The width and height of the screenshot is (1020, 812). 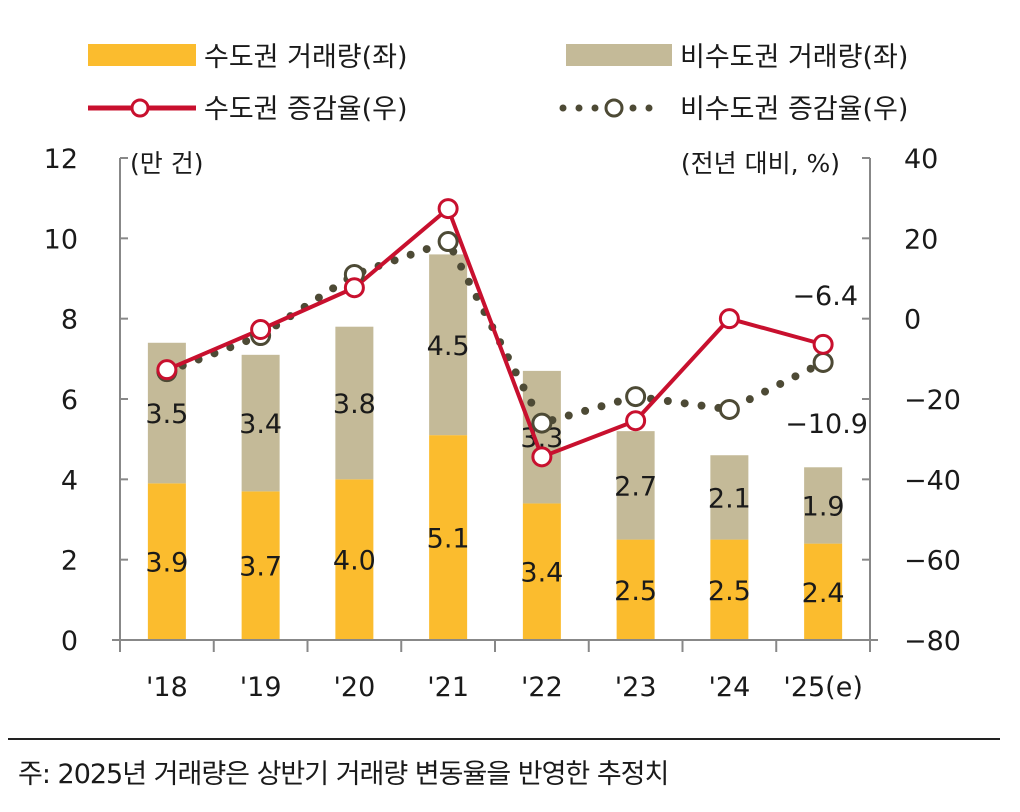 I want to click on data-label-capital-volume: 3.4, so click(x=541, y=573).